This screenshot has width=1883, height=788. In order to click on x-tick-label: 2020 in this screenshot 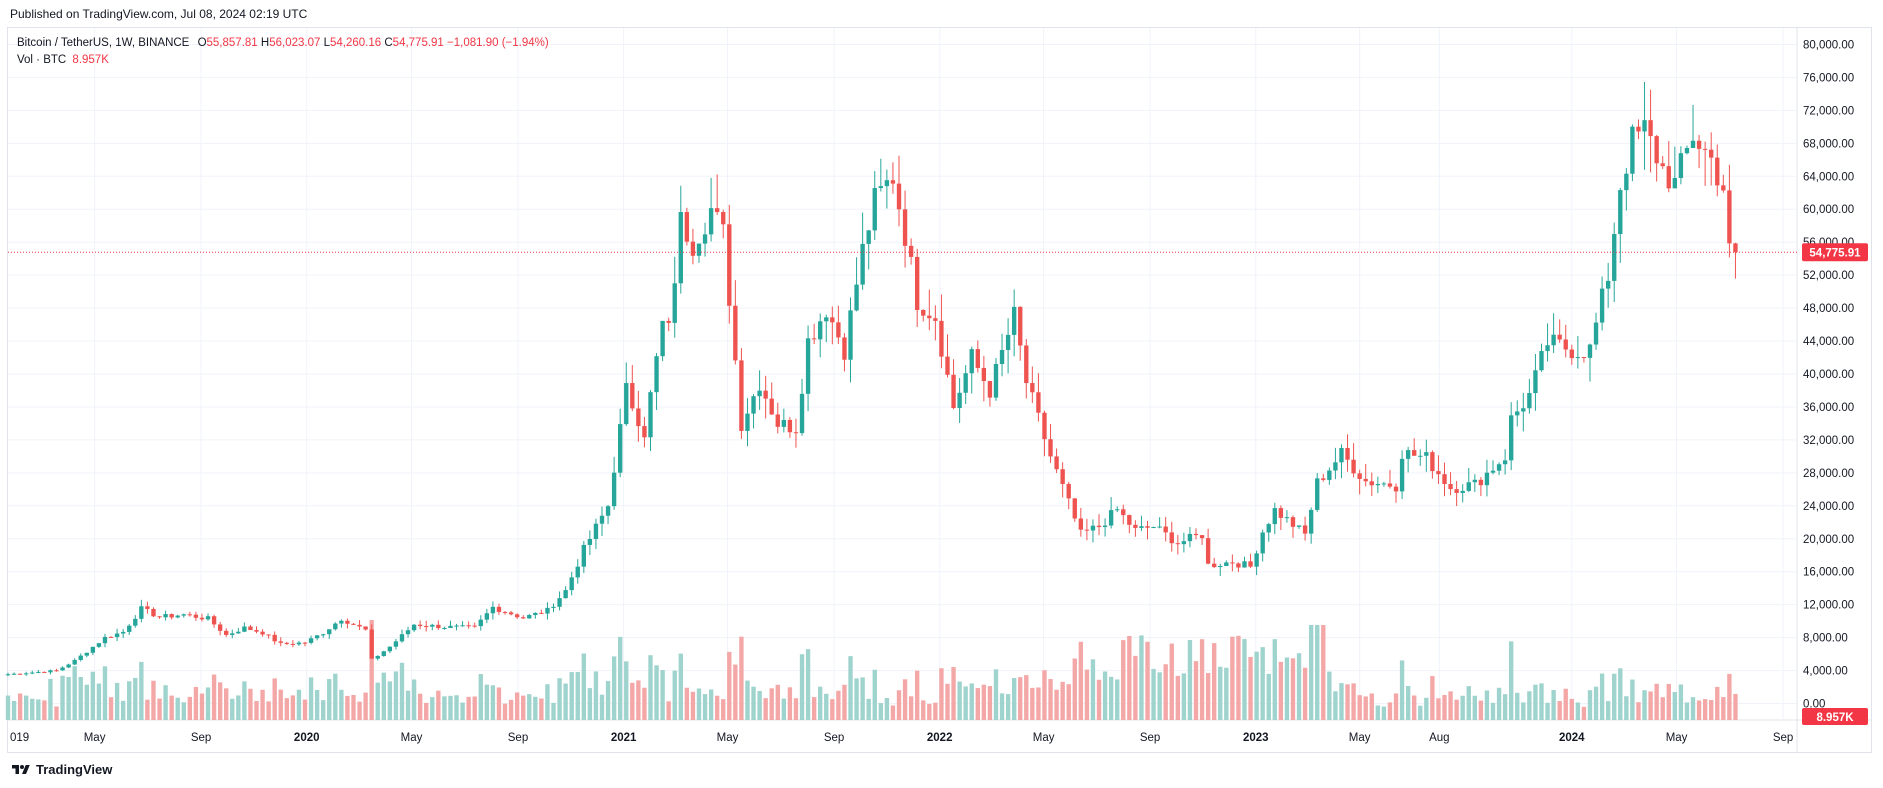, I will do `click(307, 738)`.